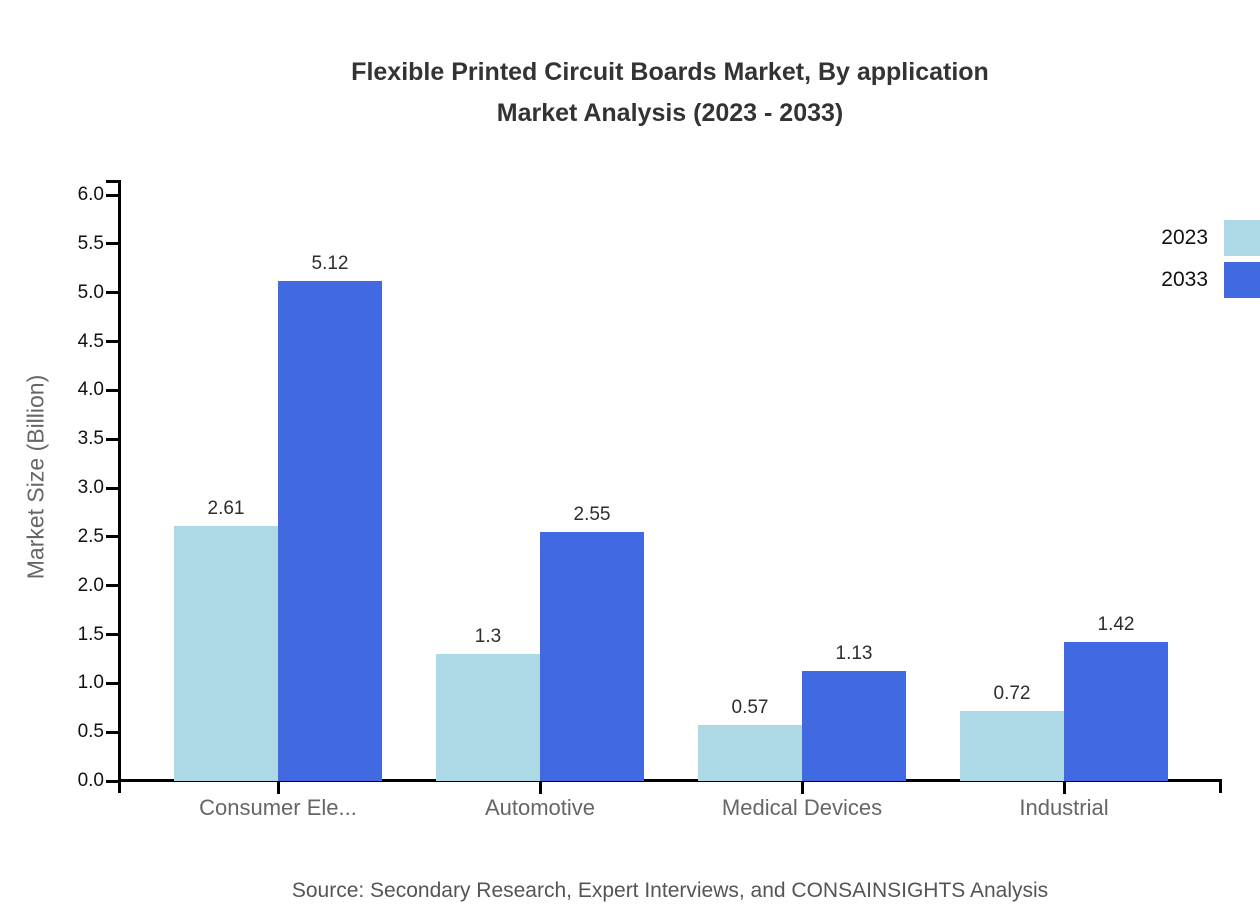 Image resolution: width=1260 pixels, height=920 pixels. I want to click on bar-value-label-2023-industrial: 0.72, so click(1012, 693).